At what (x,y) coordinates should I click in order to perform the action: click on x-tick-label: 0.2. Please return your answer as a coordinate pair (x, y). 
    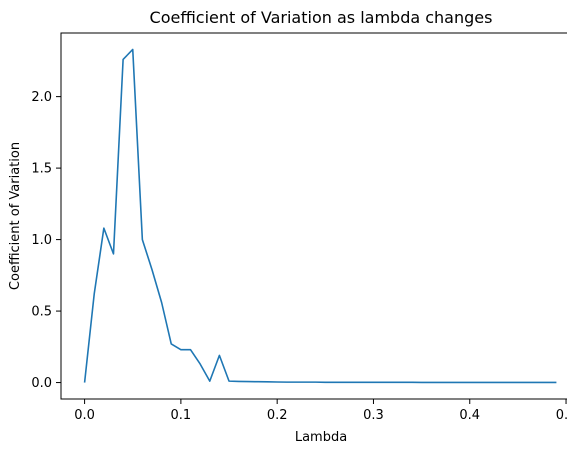
    Looking at the image, I should click on (277, 415).